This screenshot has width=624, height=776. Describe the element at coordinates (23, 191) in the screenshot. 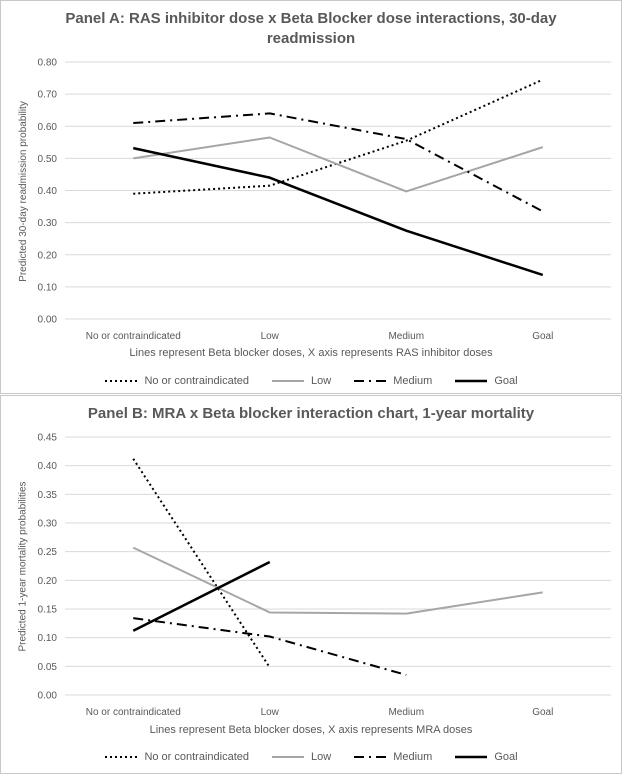

I see `y-axis-label: Predicted 30-day readmission probability` at that location.